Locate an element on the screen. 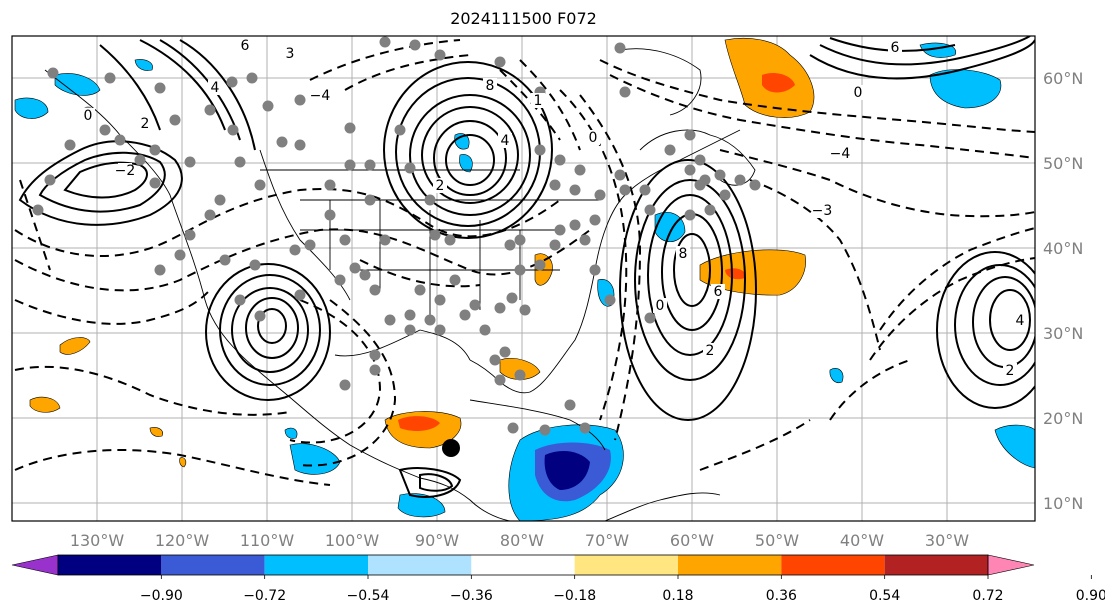 This screenshot has height=615, width=1105. latitude-label: 30°N is located at coordinates (1063, 333).